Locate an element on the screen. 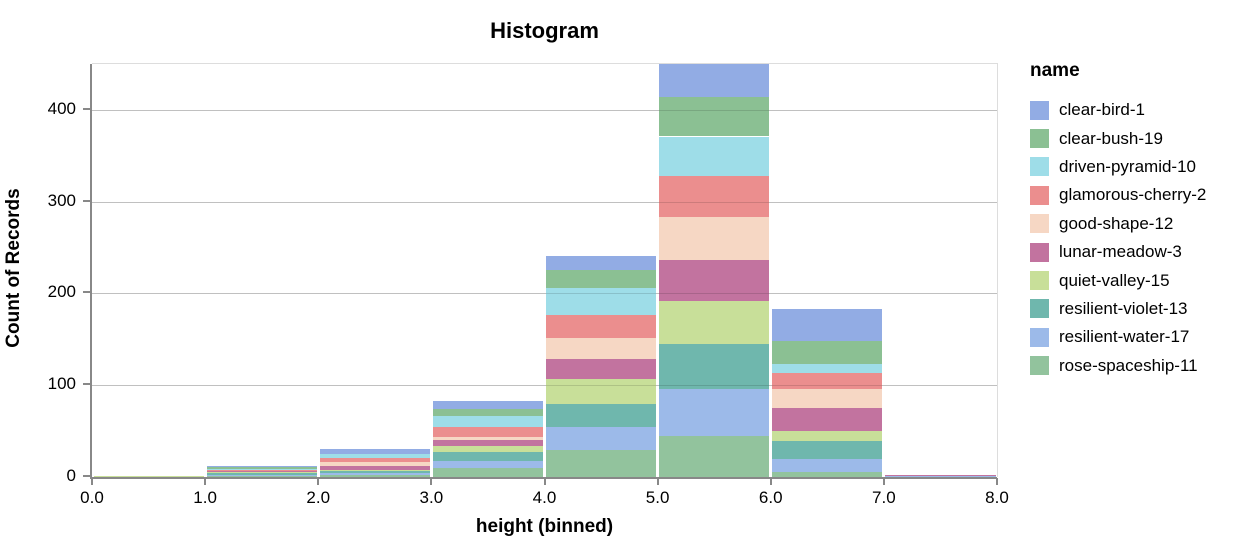 The height and width of the screenshot is (558, 1252). bar-segment-lunar-meadow-3-bin2 is located at coordinates (374, 467).